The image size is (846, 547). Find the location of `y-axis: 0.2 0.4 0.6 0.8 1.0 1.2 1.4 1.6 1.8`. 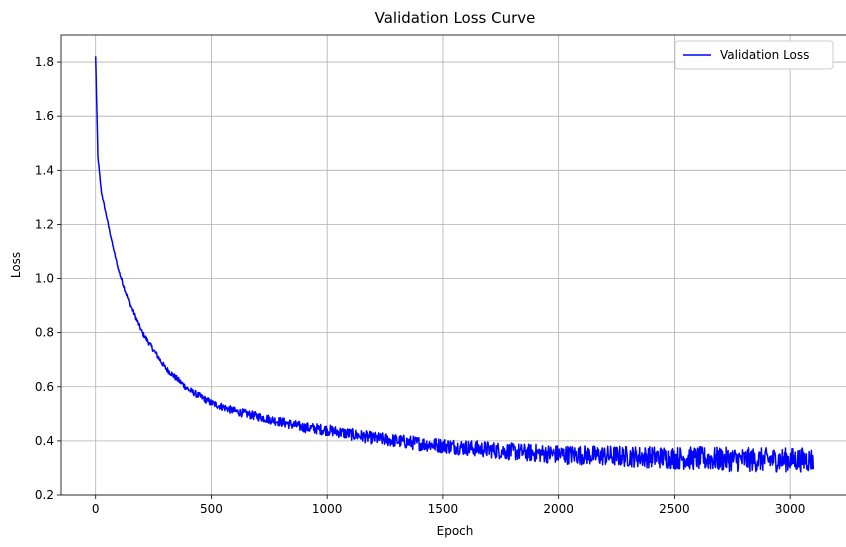

y-axis: 0.2 0.4 0.6 0.8 1.0 1.2 1.4 1.6 1.8 is located at coordinates (48, 278).